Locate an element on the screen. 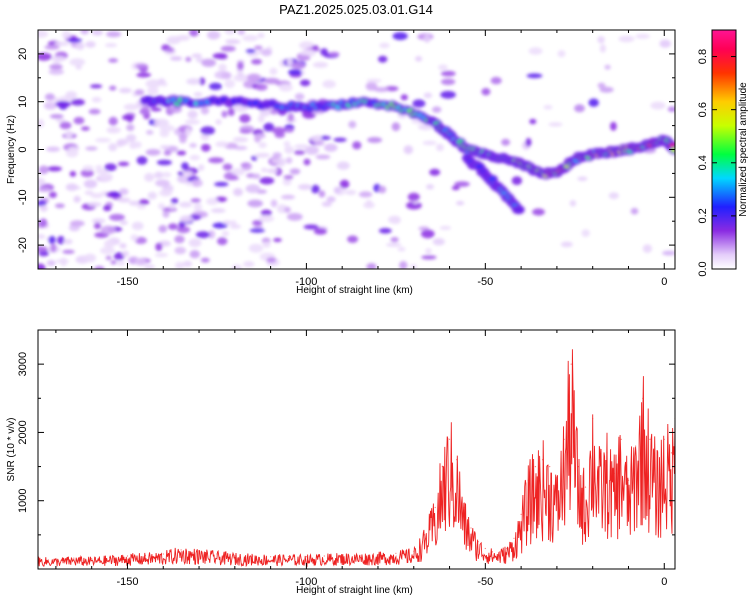 The width and height of the screenshot is (750, 600). colorbar-gradient is located at coordinates (724, 149).